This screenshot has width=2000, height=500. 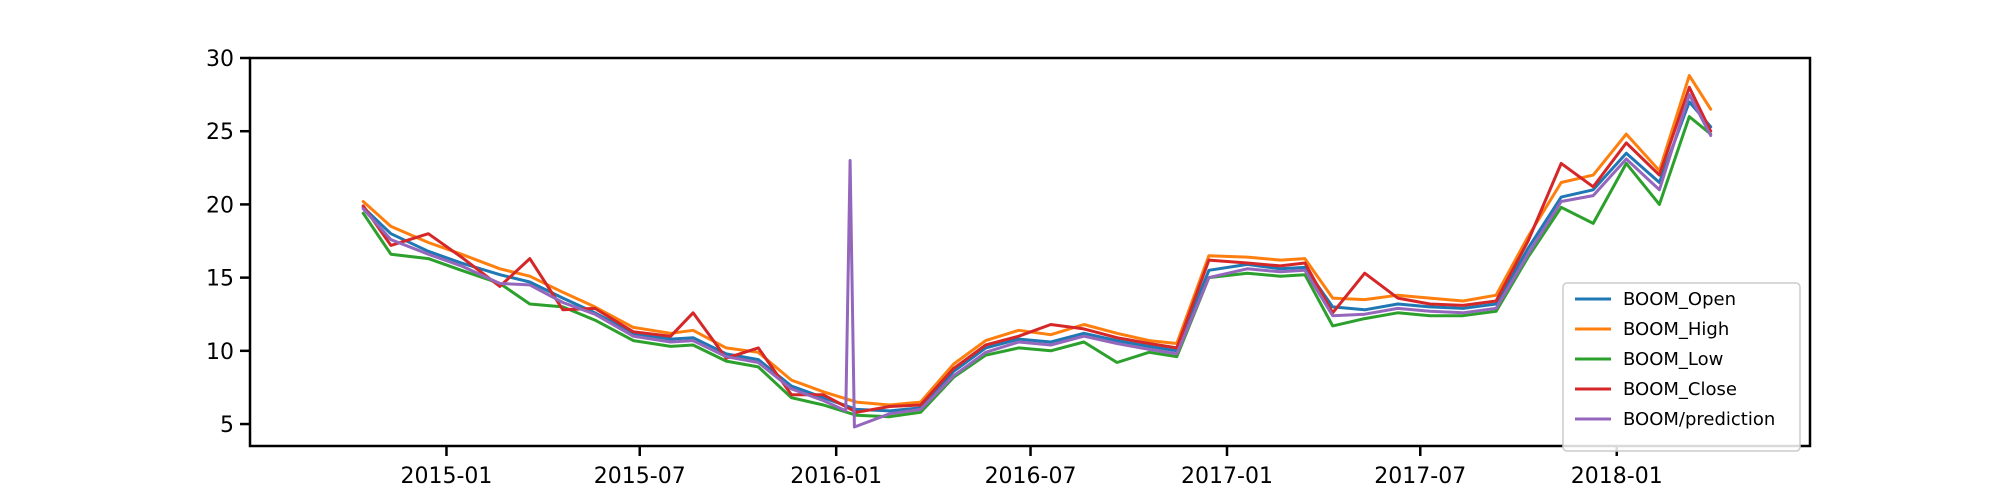 I want to click on y-tick-label-4: 25, so click(x=220, y=132).